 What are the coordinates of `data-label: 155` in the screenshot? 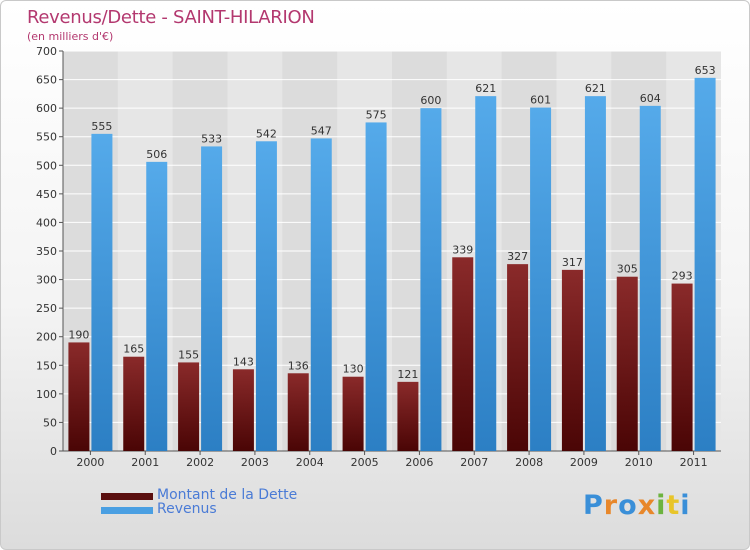 It's located at (188, 354).